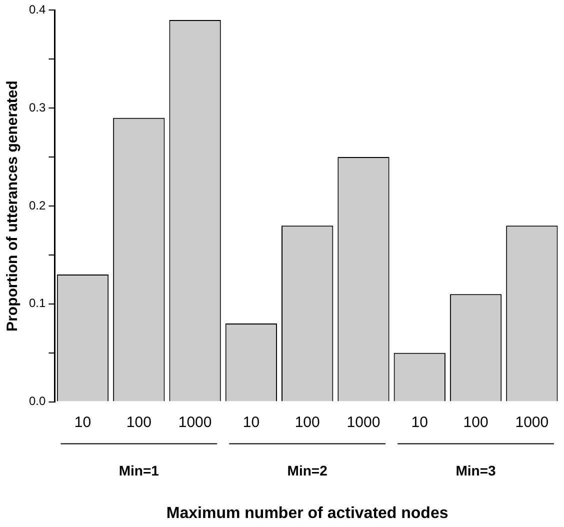  Describe the element at coordinates (37, 401) in the screenshot. I see `y-tick-label: 0.0` at that location.